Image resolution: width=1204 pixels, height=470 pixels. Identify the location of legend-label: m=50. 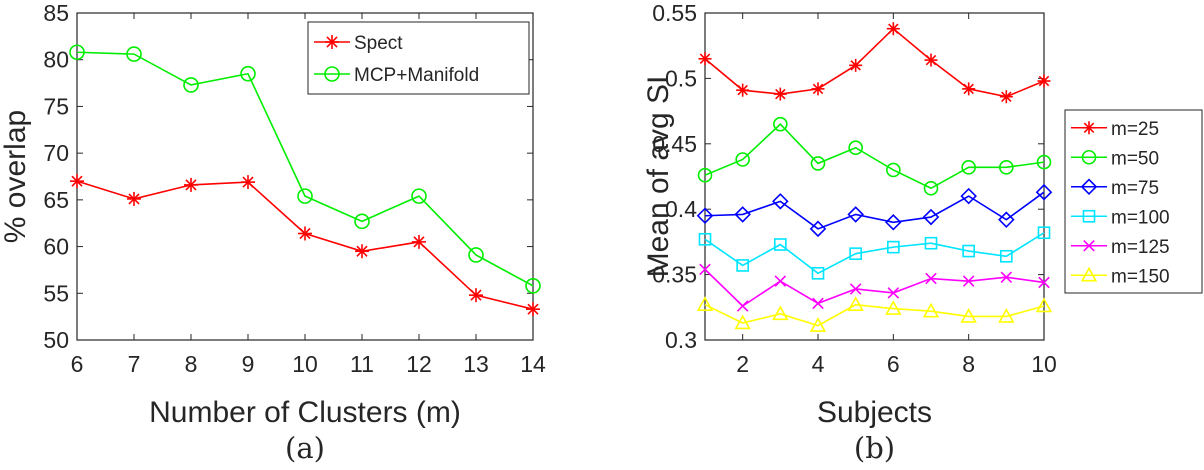
(1135, 158).